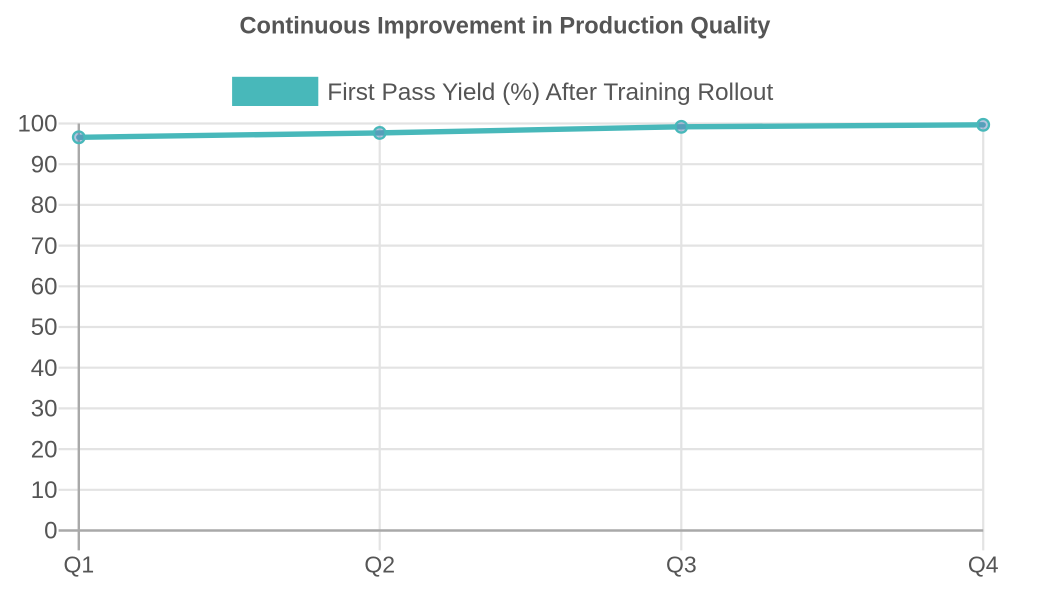  I want to click on svg-text: 100, so click(37, 124).